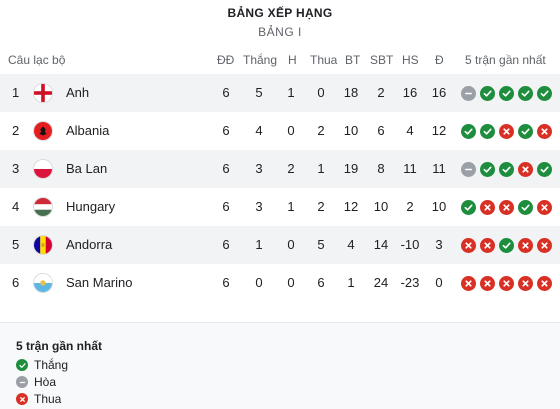 This screenshot has width=560, height=409. Describe the element at coordinates (321, 244) in the screenshot. I see `lost: 5` at that location.